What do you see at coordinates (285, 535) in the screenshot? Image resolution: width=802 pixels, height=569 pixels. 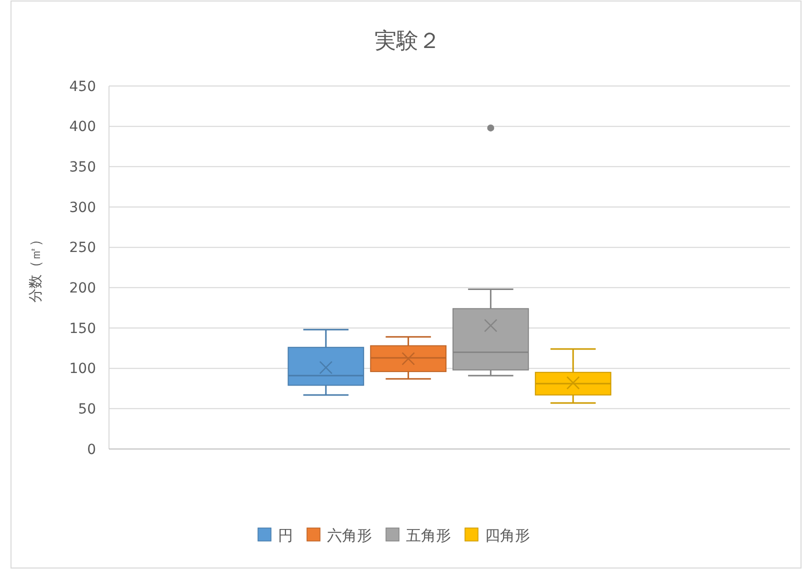 I see `legend-label: 円` at bounding box center [285, 535].